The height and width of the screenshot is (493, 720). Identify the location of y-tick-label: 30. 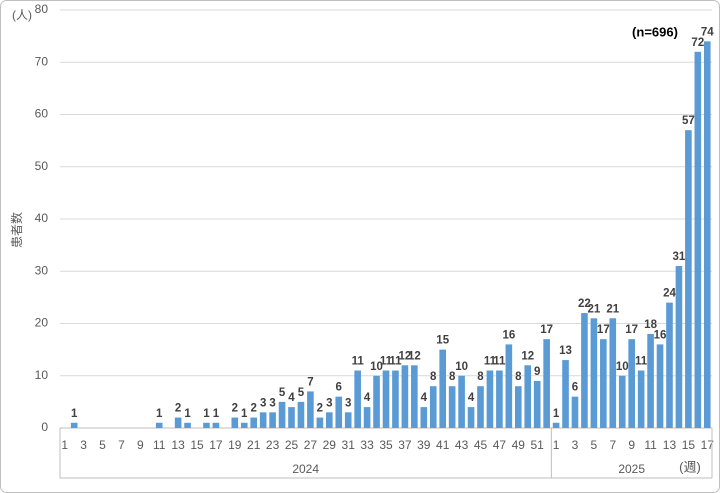
(42, 270).